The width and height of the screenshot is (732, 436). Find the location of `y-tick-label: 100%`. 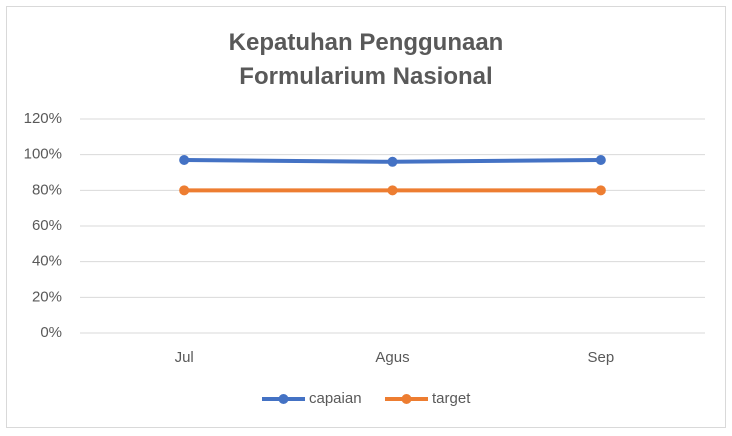

y-tick-label: 100% is located at coordinates (43, 154).